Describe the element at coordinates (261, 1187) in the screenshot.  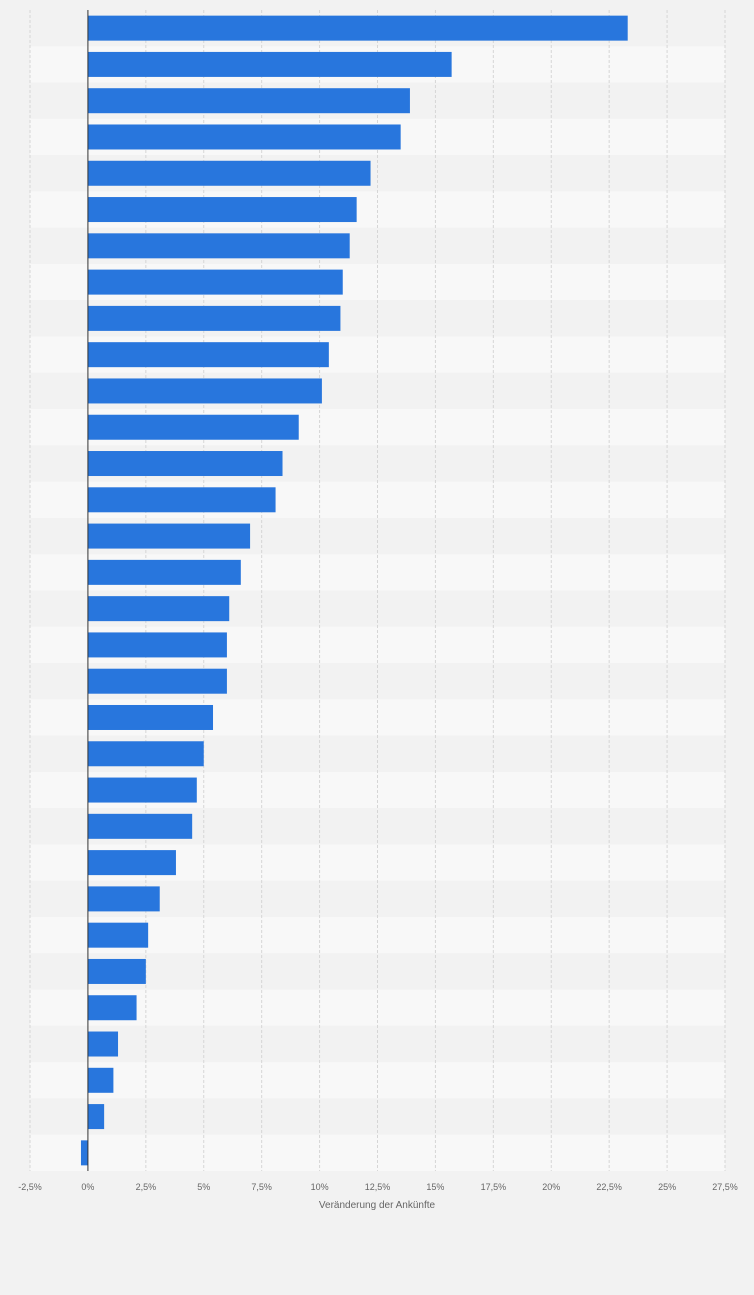
I see `x-tick-label: 7,5%` at that location.